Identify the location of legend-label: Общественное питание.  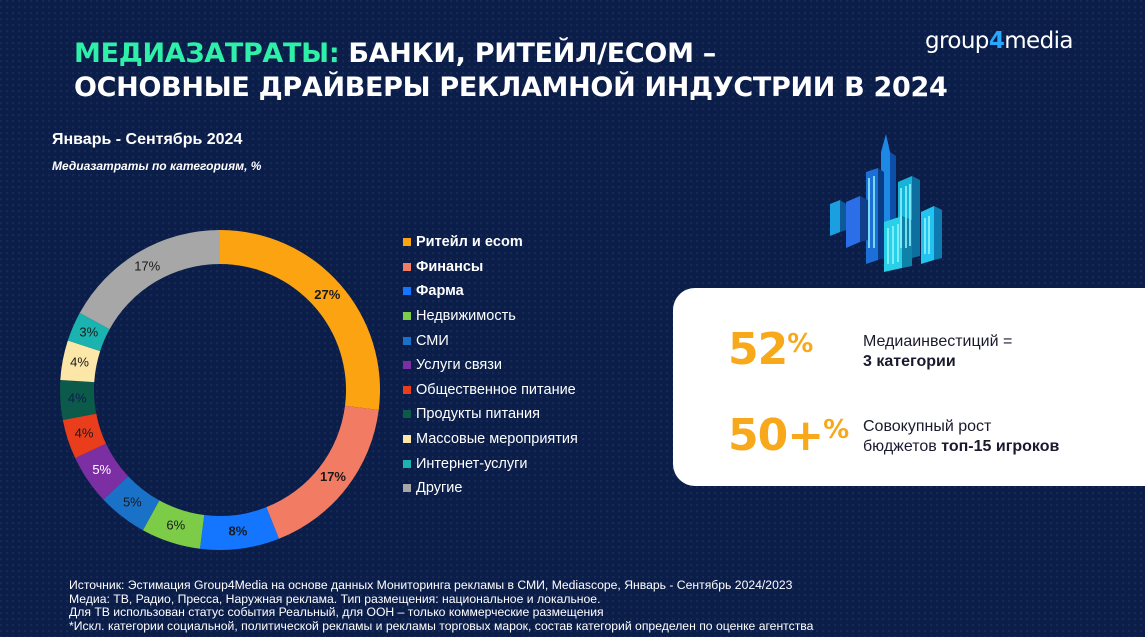
(496, 389).